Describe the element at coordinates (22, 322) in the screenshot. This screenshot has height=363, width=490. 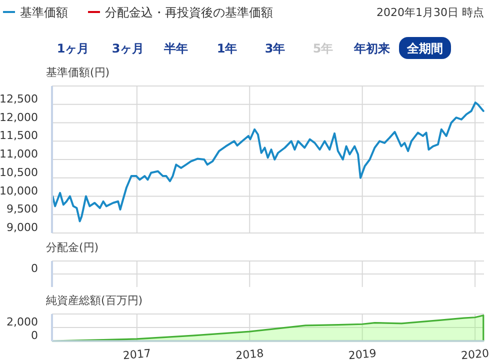
I see `y-tick-label: 2,000` at that location.